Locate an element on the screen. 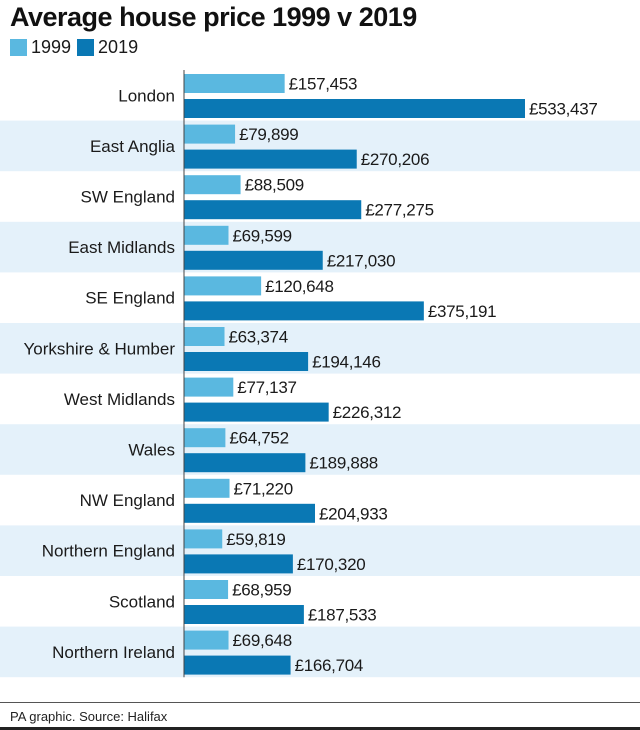  category-label: Wales is located at coordinates (151, 450).